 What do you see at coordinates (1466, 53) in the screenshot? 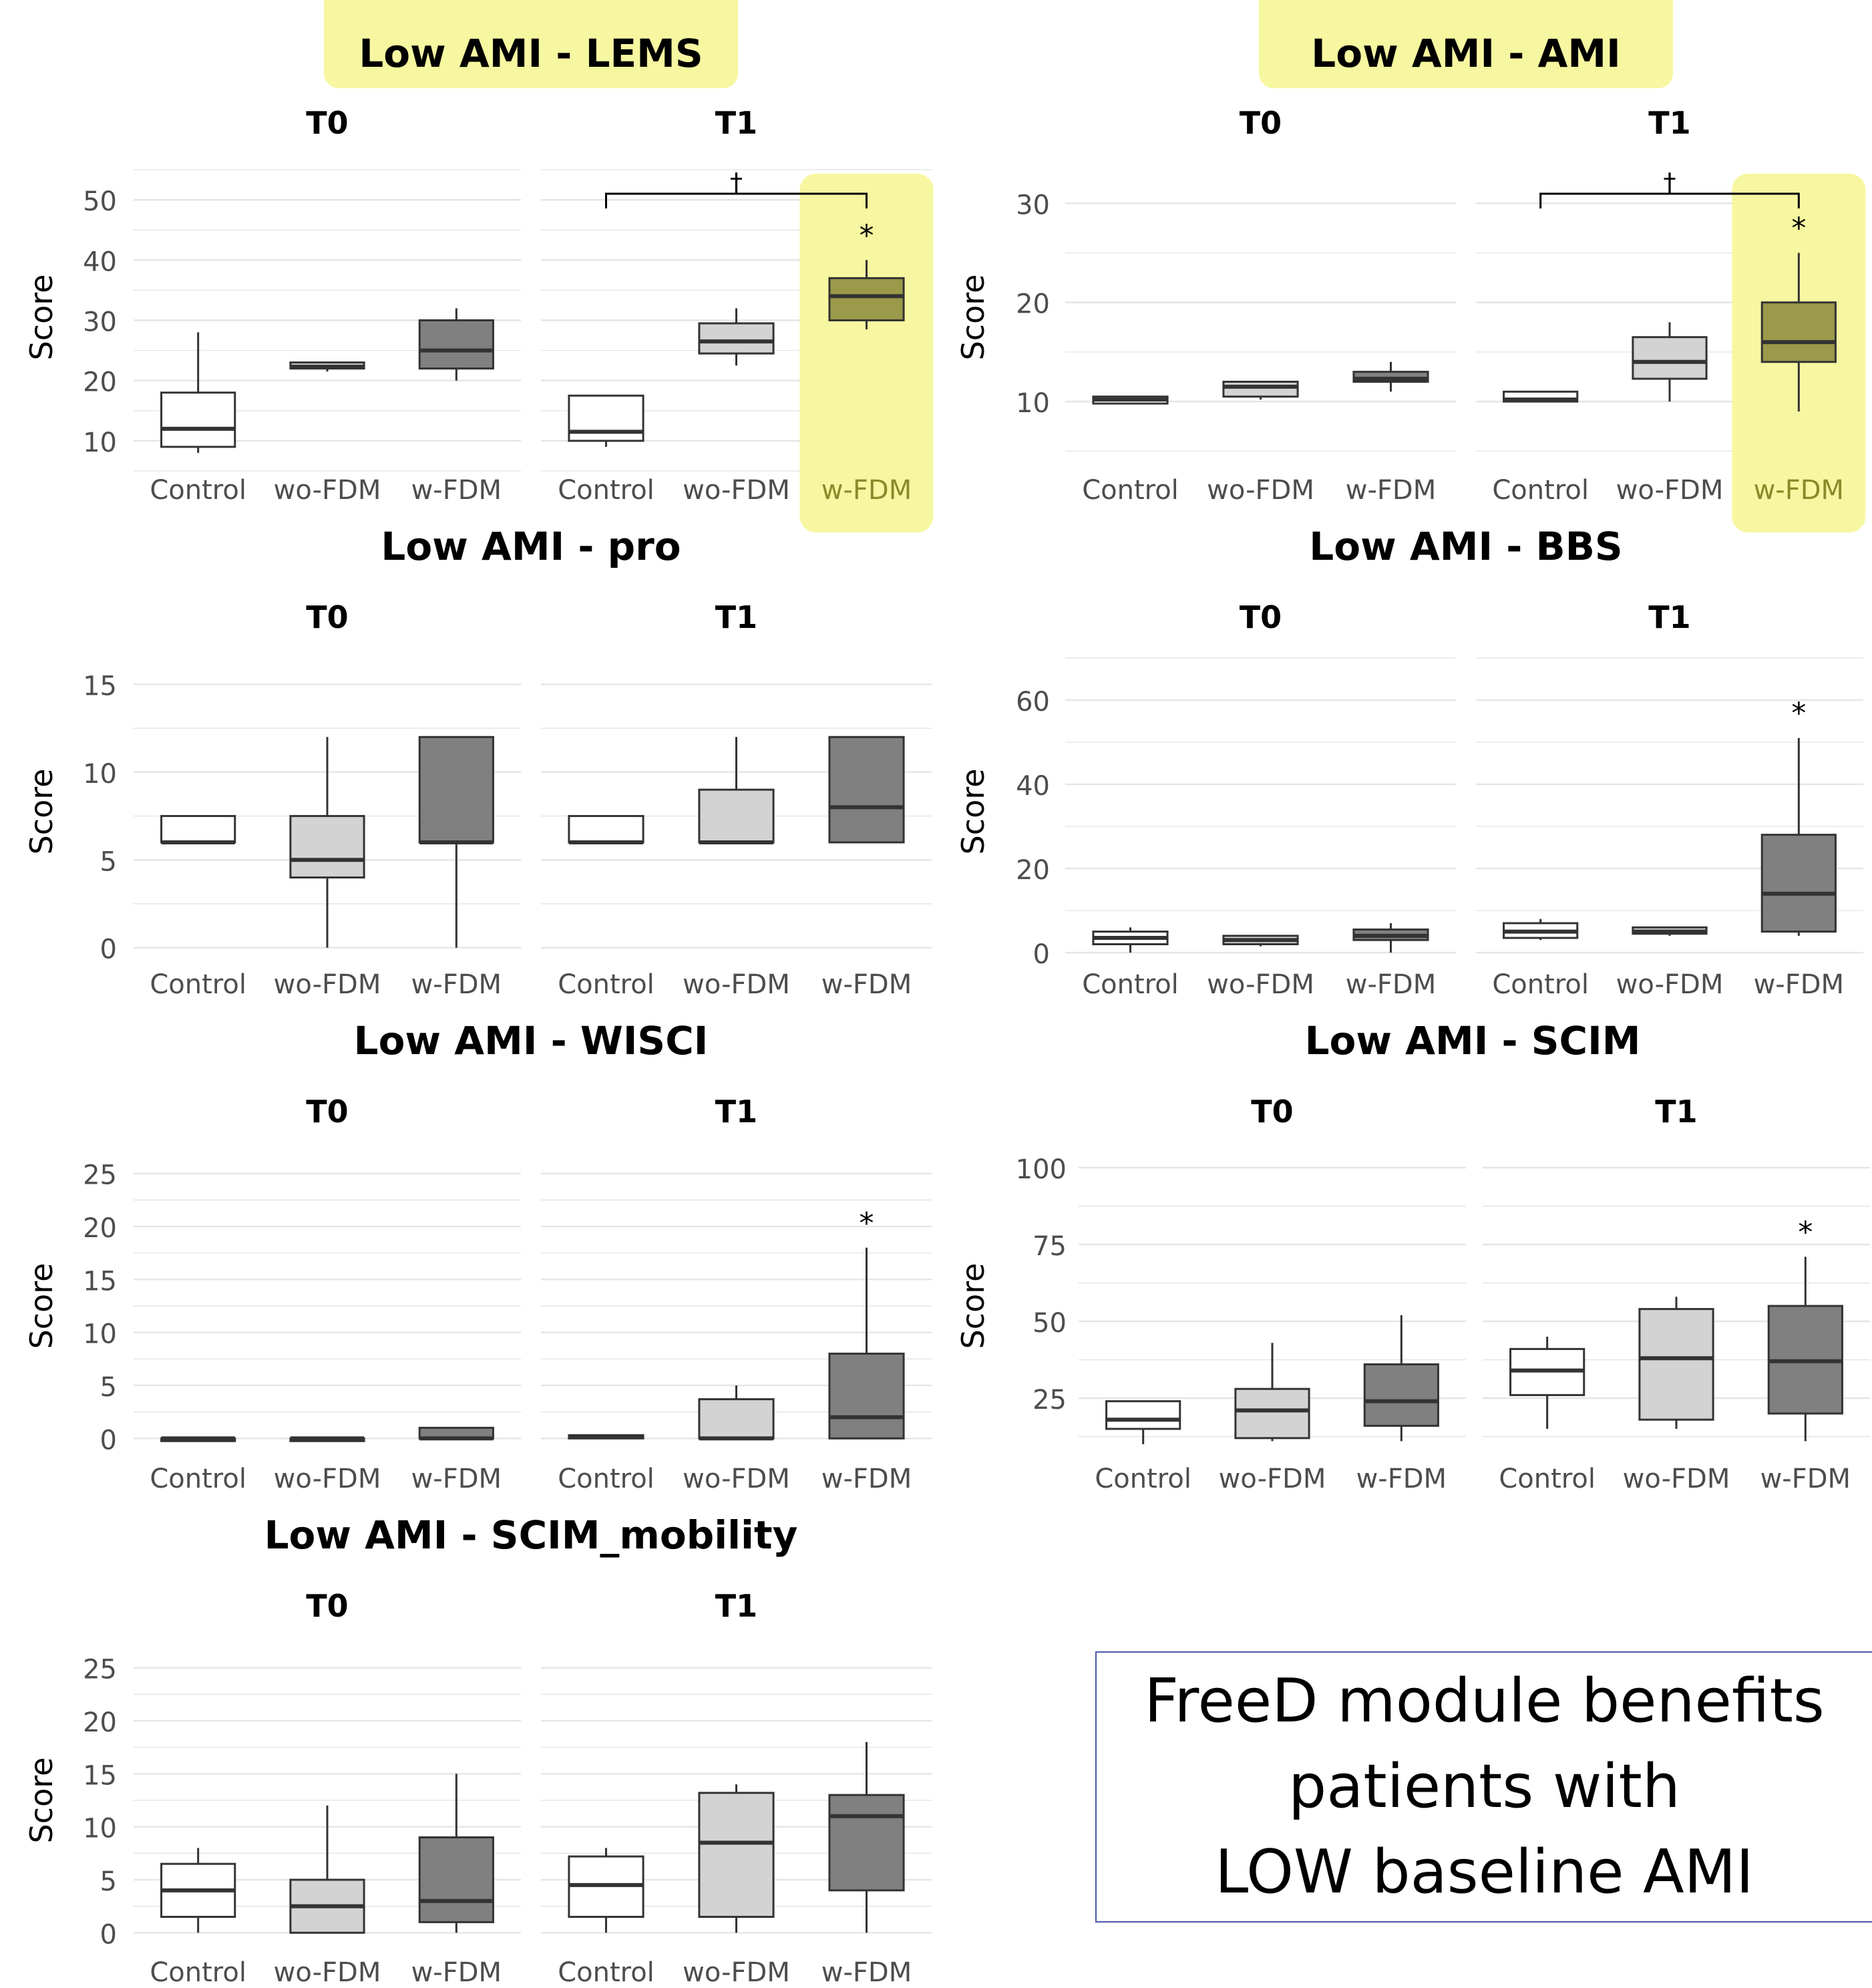
I see `chart-title: Low AMI - AMI` at bounding box center [1466, 53].